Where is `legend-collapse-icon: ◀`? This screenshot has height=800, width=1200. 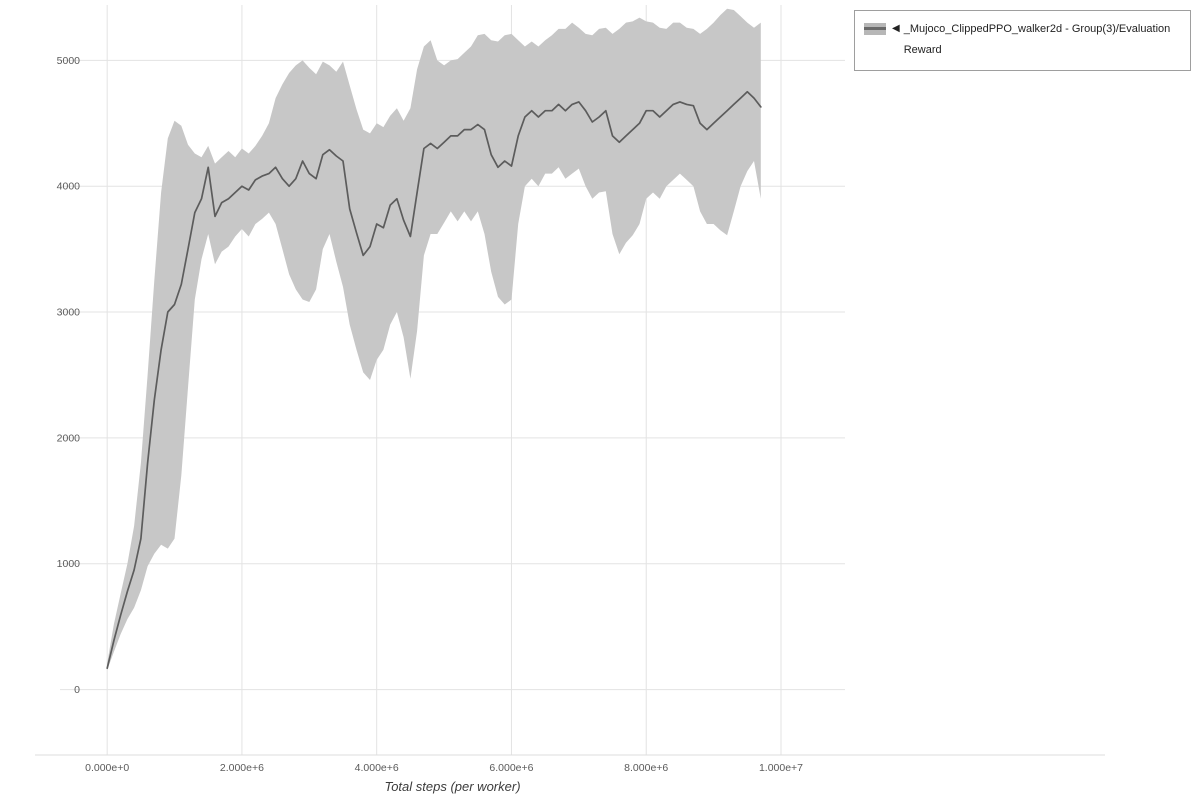 legend-collapse-icon: ◀ is located at coordinates (896, 28).